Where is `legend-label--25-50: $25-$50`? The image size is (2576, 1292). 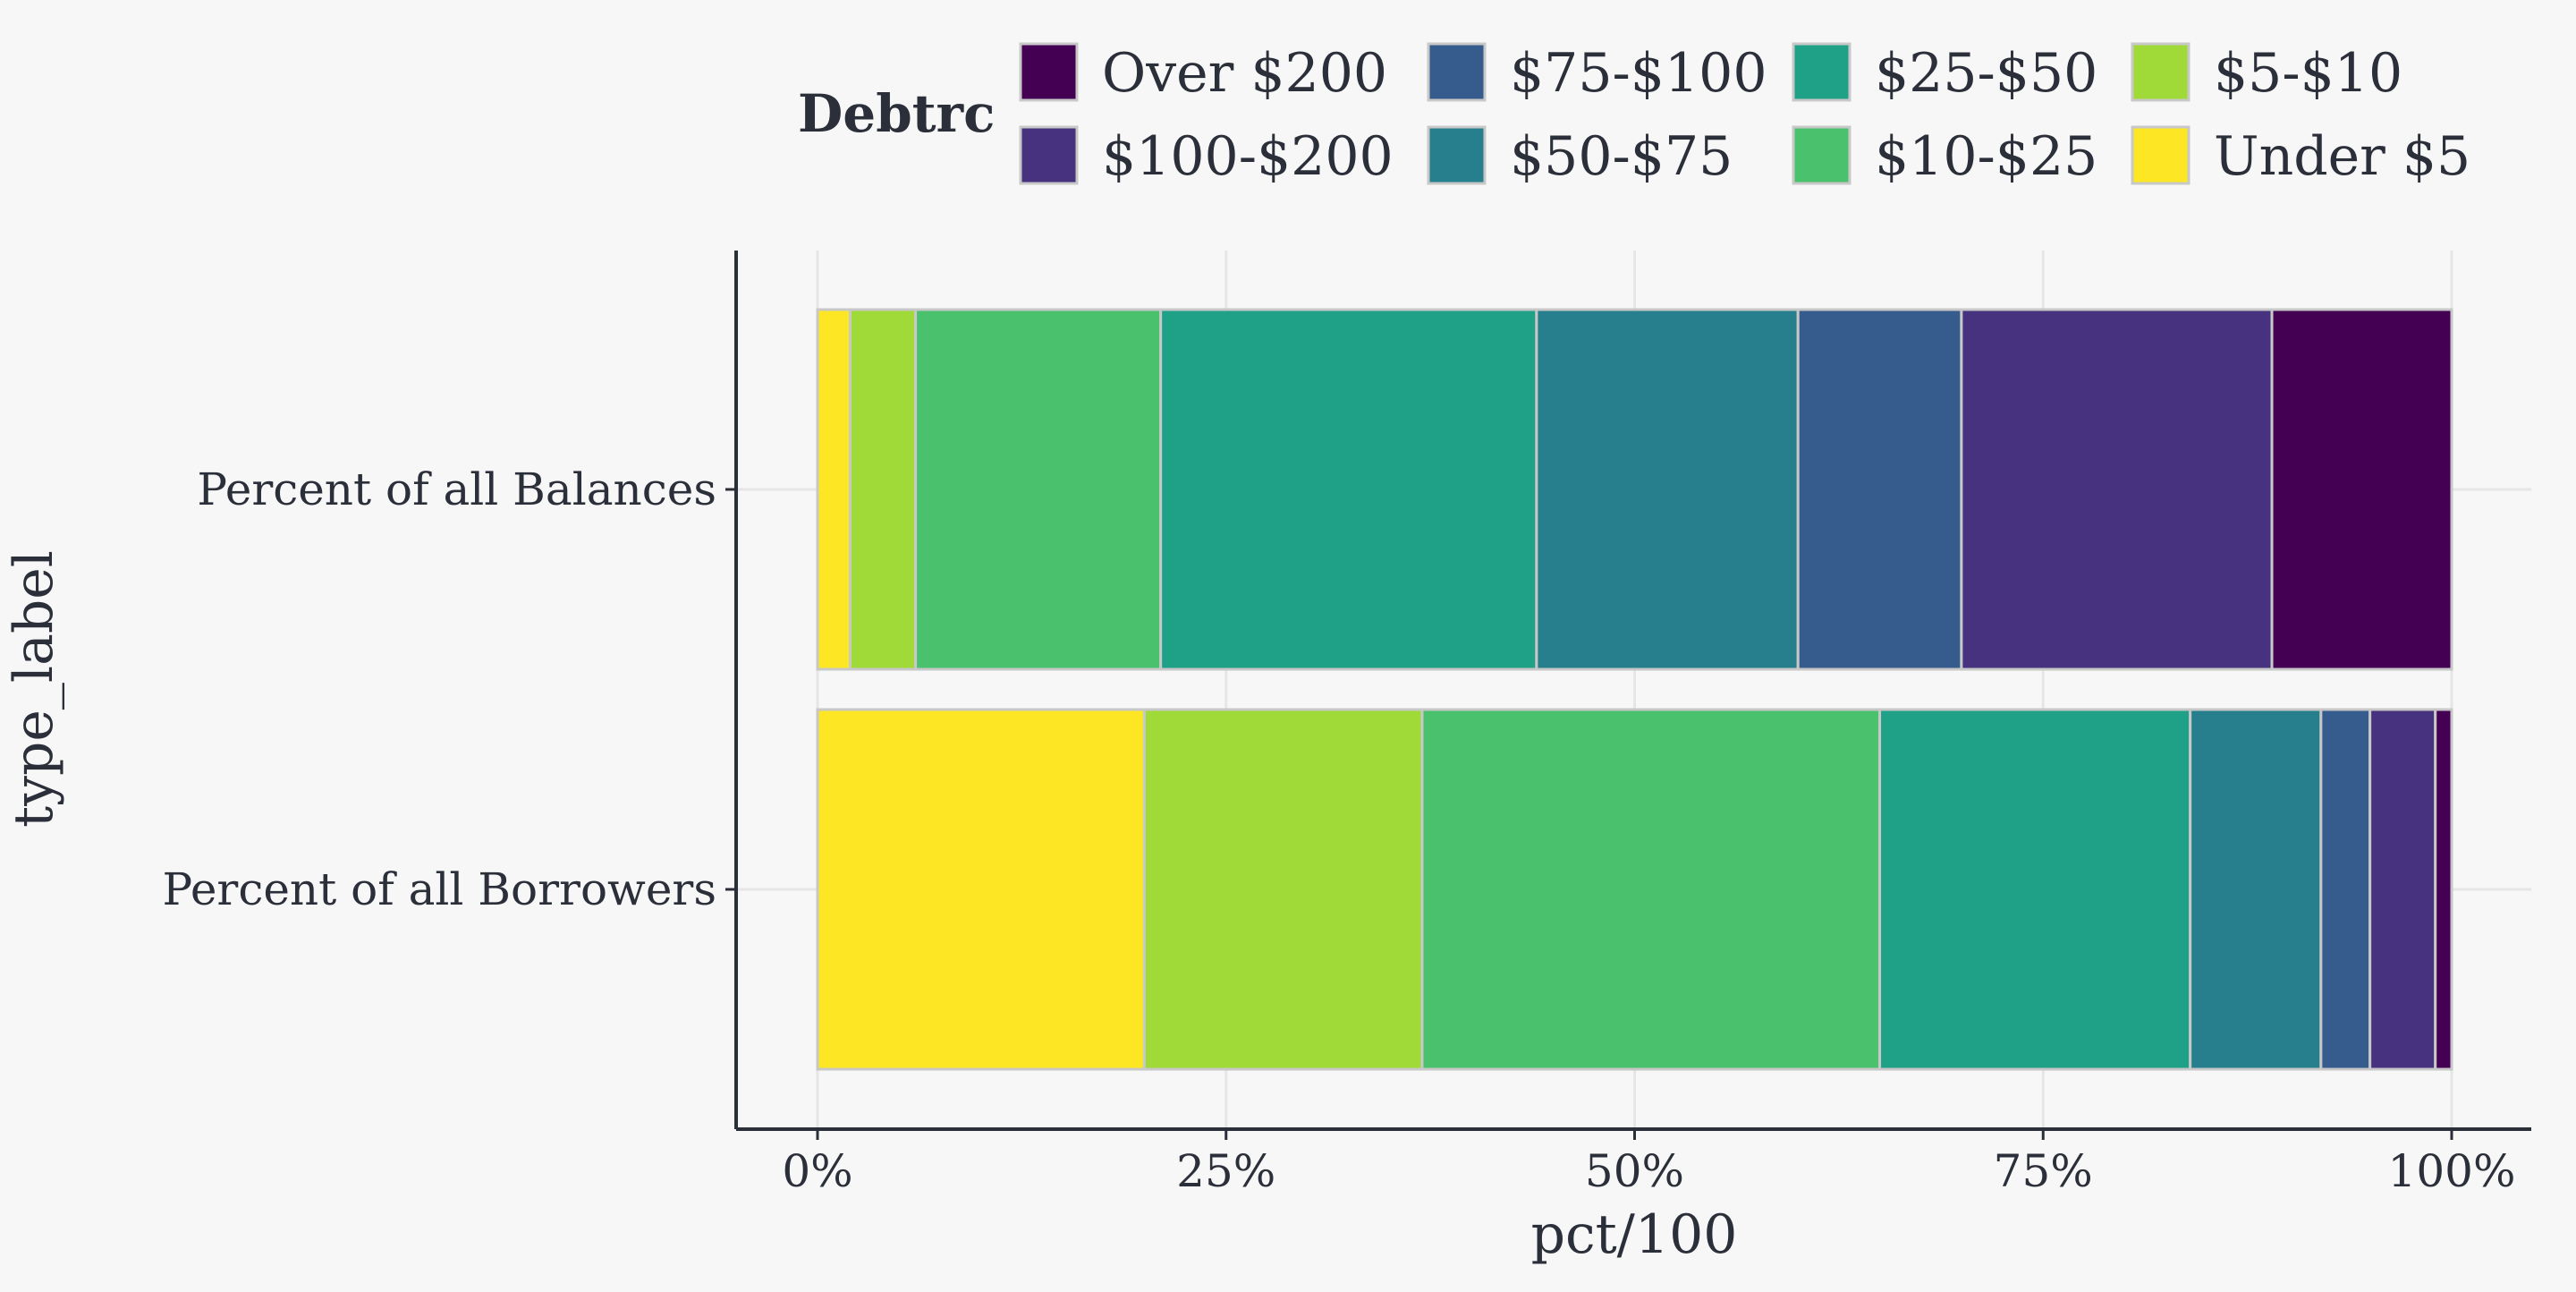
legend-label--25-50: $25-$50 is located at coordinates (1986, 74).